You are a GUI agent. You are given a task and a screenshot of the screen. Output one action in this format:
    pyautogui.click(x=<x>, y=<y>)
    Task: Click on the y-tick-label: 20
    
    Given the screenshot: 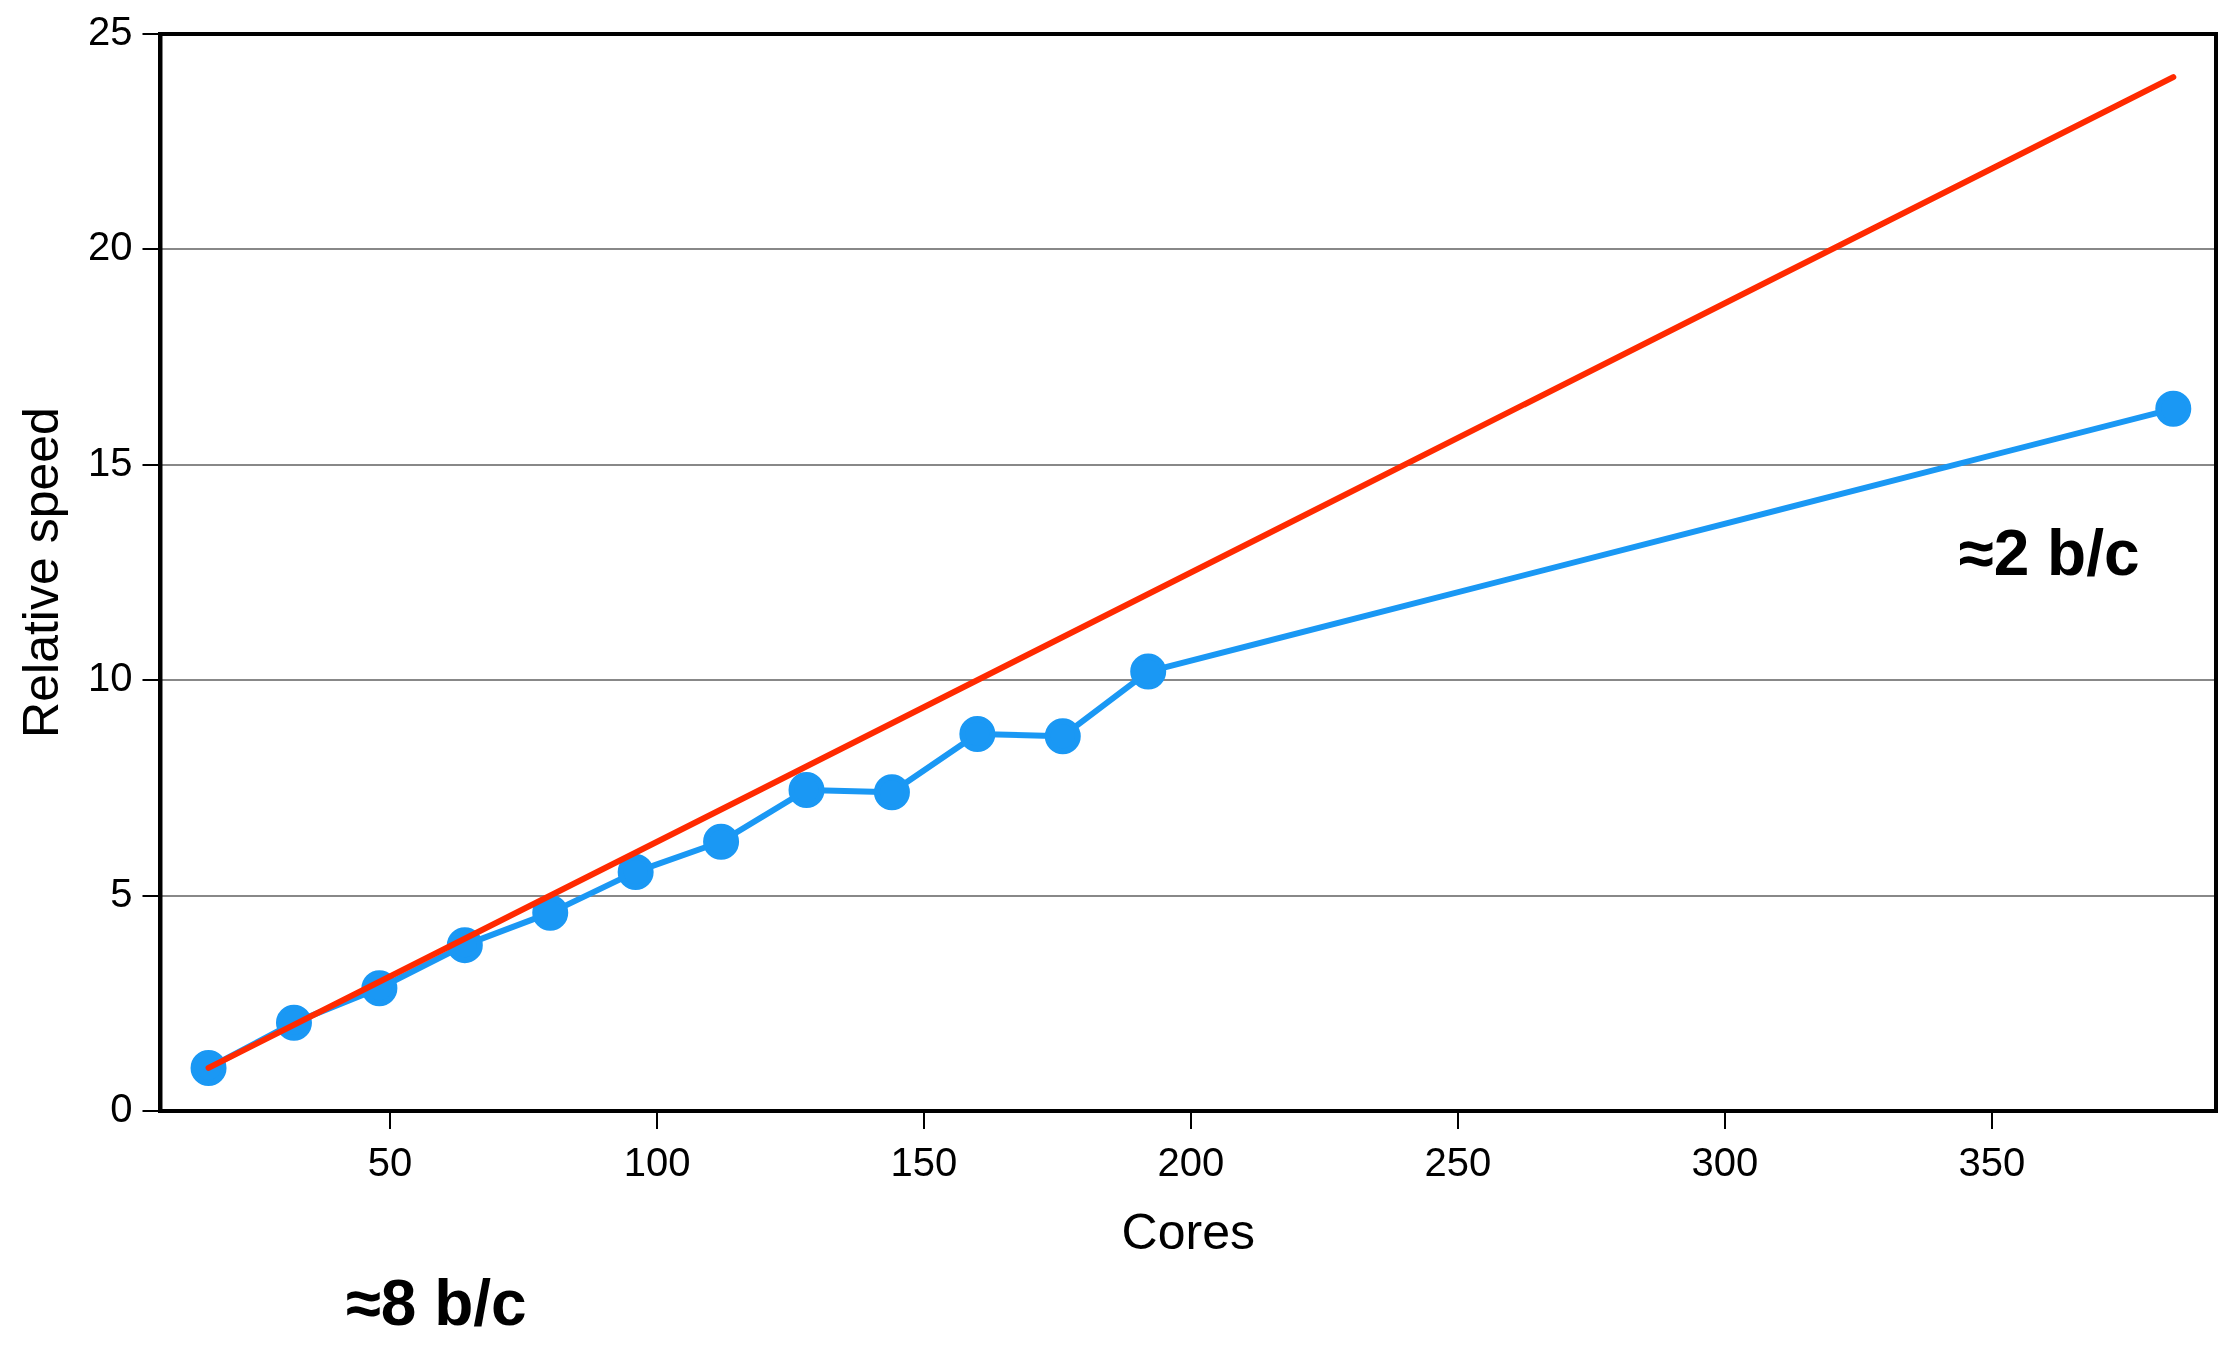 What is the action you would take?
    pyautogui.click(x=110, y=246)
    